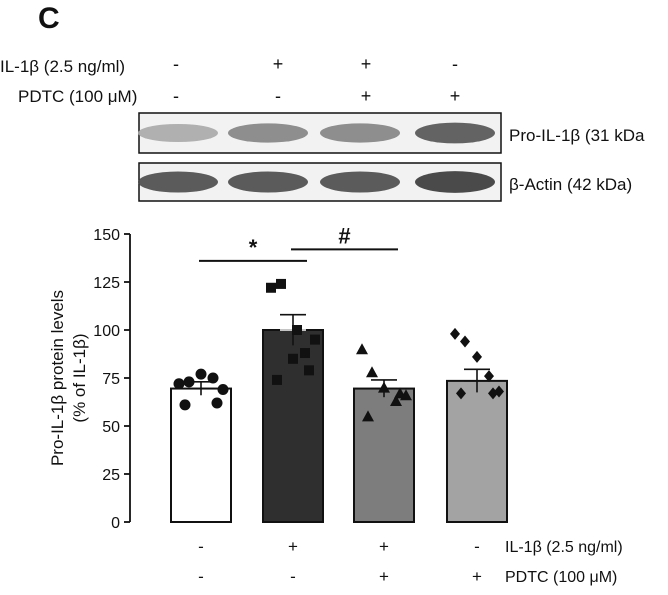 This screenshot has height=595, width=668. What do you see at coordinates (111, 475) in the screenshot?
I see `y-tick-label: 25` at bounding box center [111, 475].